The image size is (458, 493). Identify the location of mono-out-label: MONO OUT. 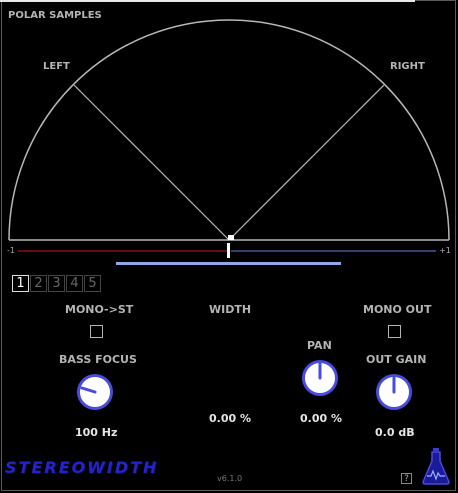
(397, 309).